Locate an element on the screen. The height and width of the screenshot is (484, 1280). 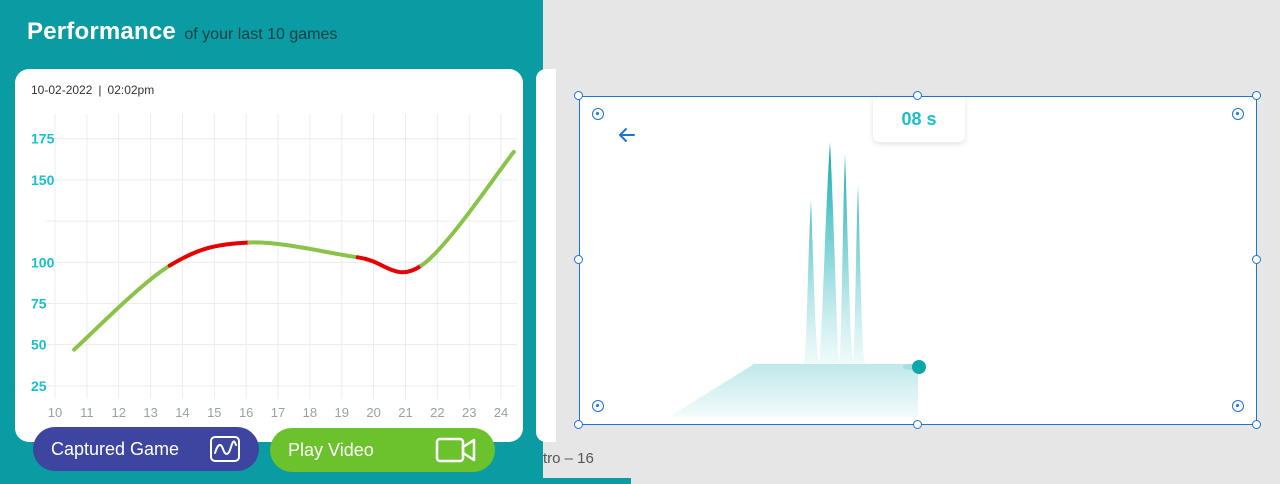
anchor-pin-top-left is located at coordinates (598, 114).